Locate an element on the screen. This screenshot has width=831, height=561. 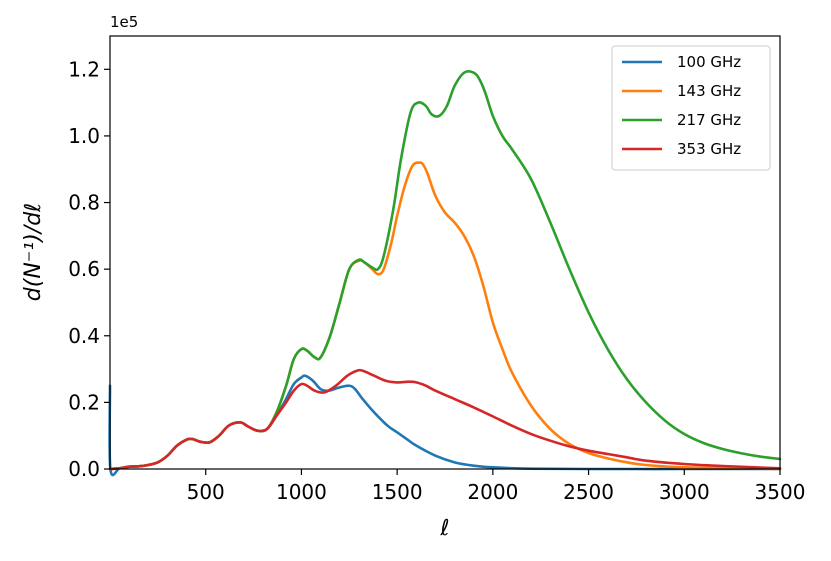
y-tick-label: 1.2 is located at coordinates (84, 69).